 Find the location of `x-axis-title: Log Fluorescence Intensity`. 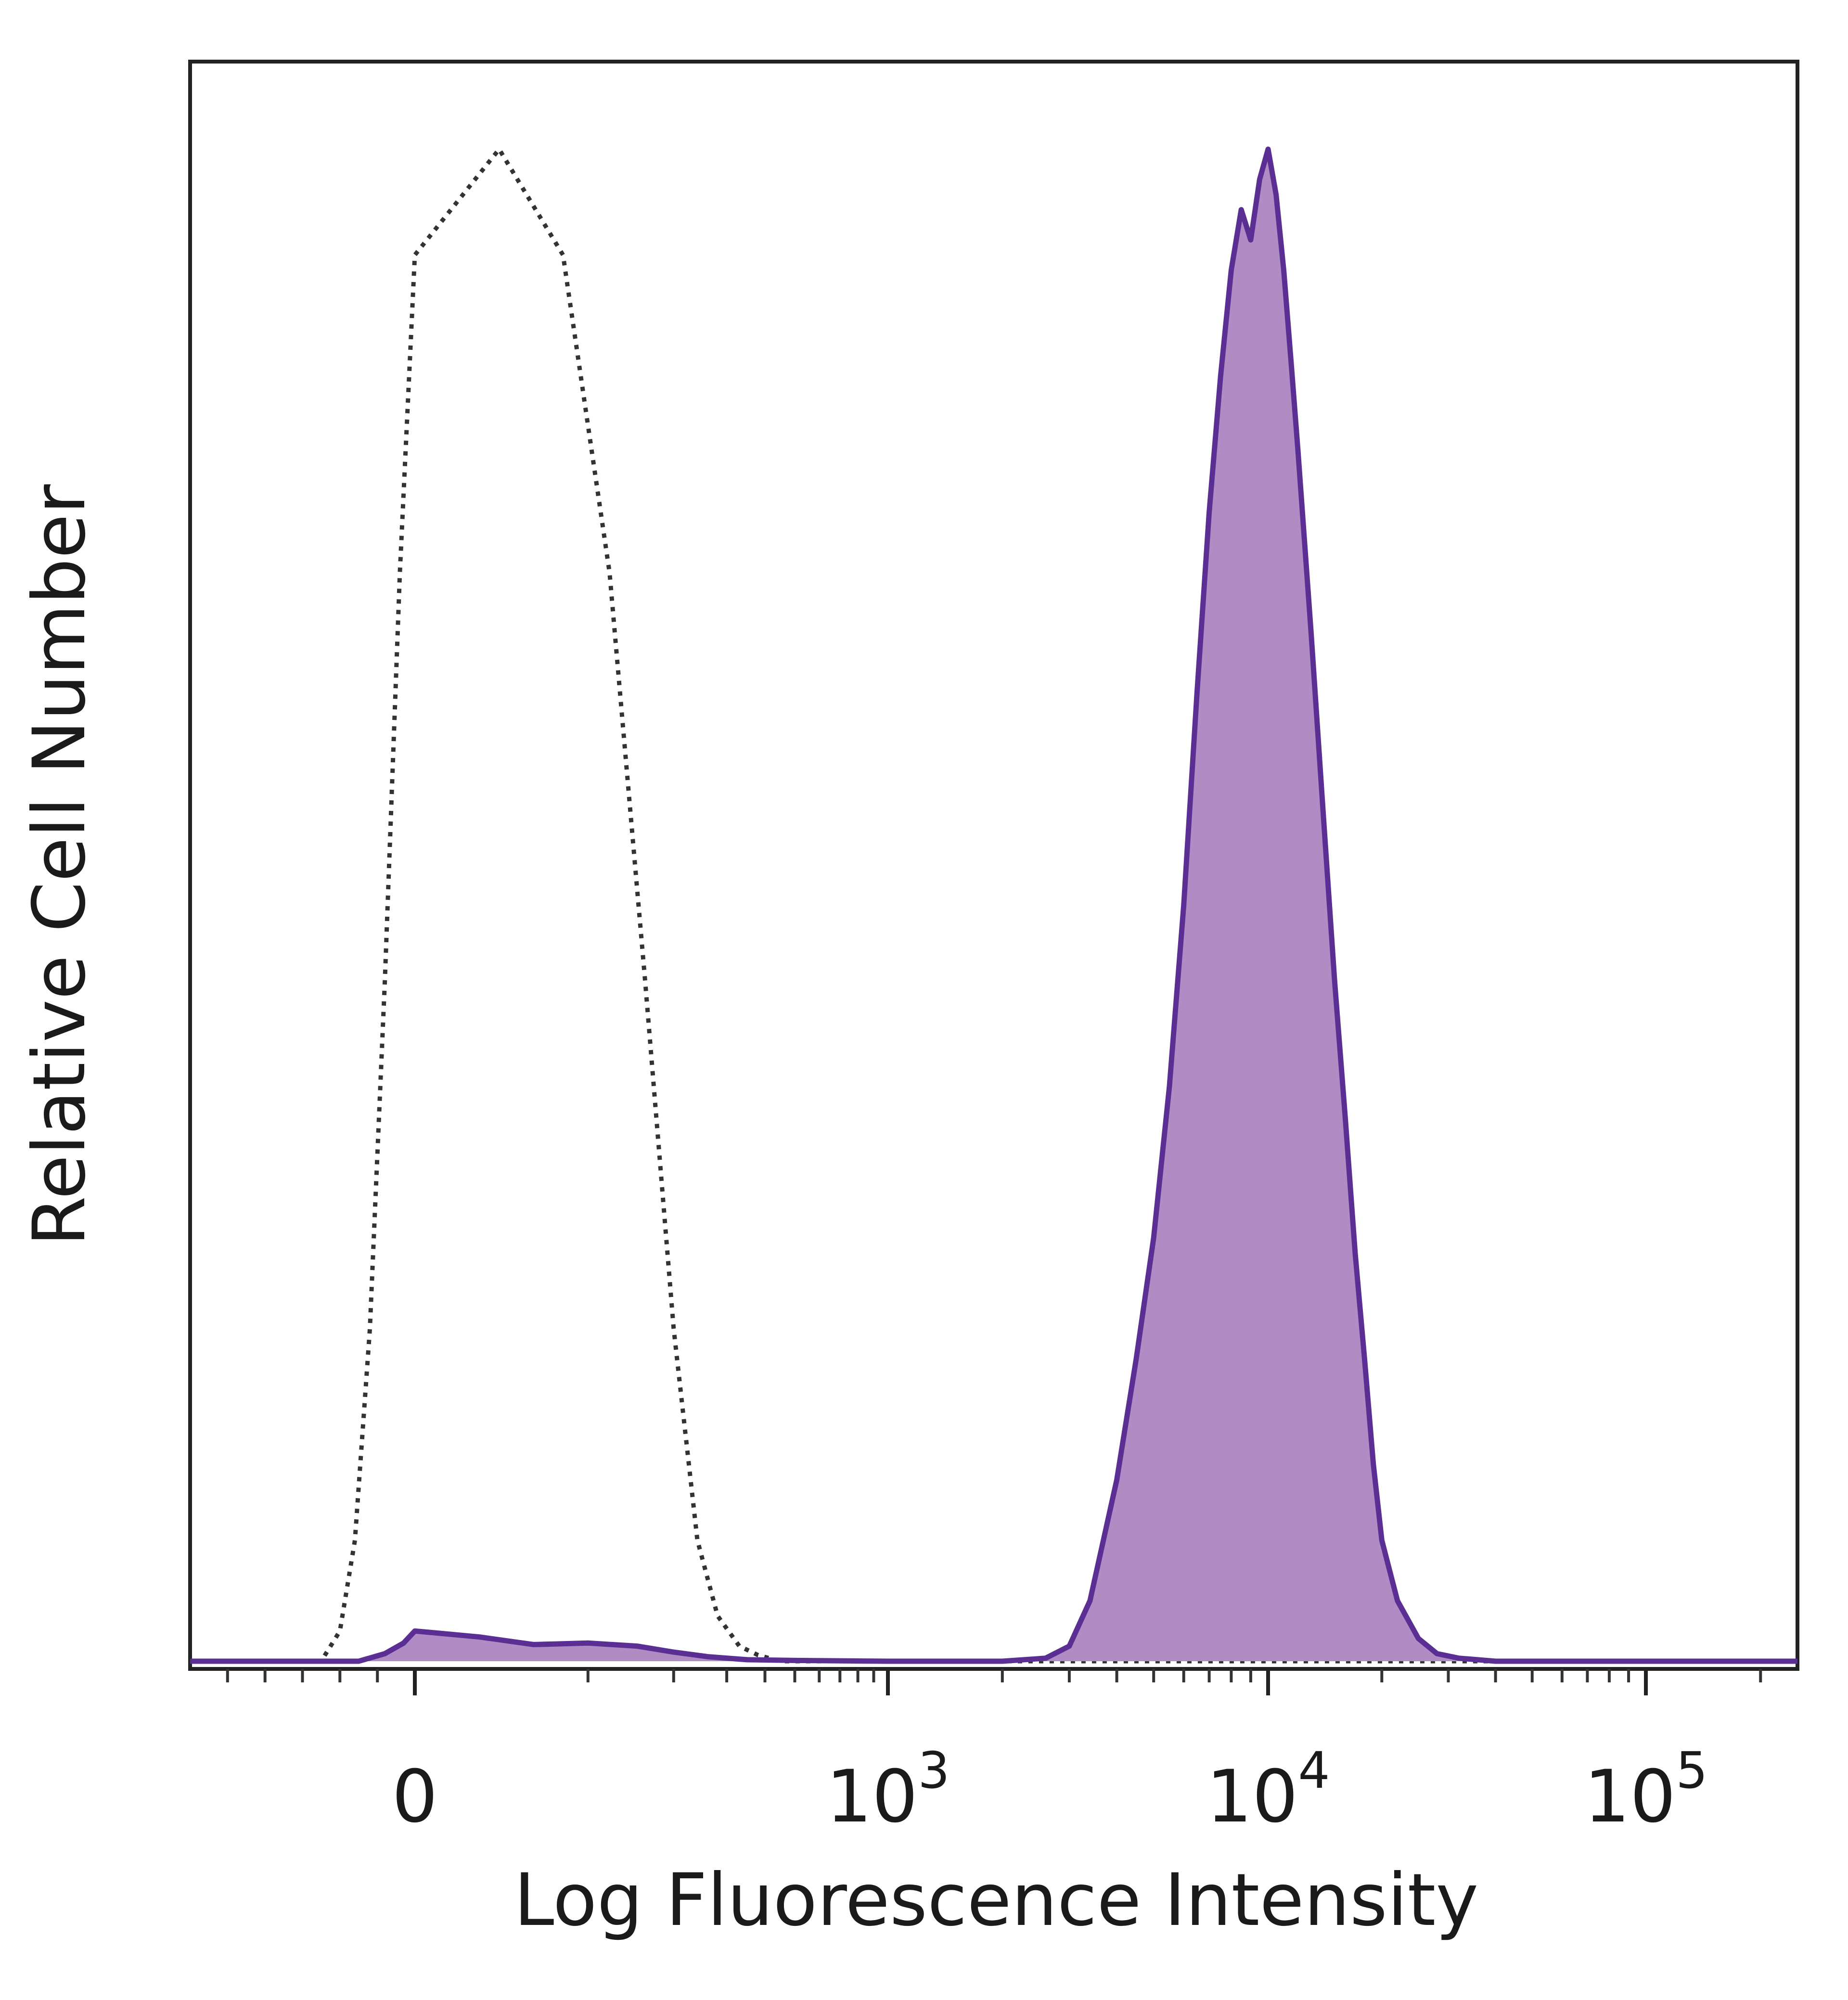

x-axis-title: Log Fluorescence Intensity is located at coordinates (996, 1900).